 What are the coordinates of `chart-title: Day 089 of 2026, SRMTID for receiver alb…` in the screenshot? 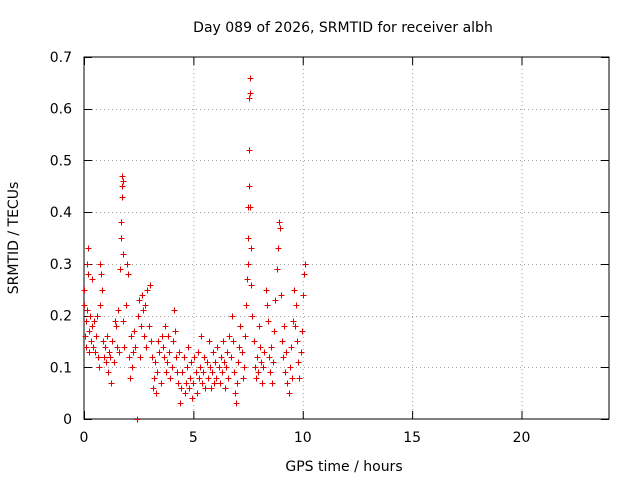 It's located at (343, 28).